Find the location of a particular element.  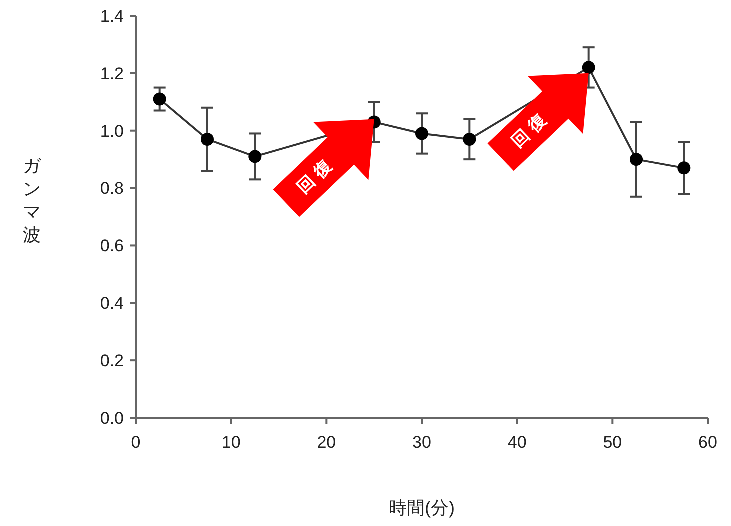

x-tick-label: 10 is located at coordinates (231, 442).